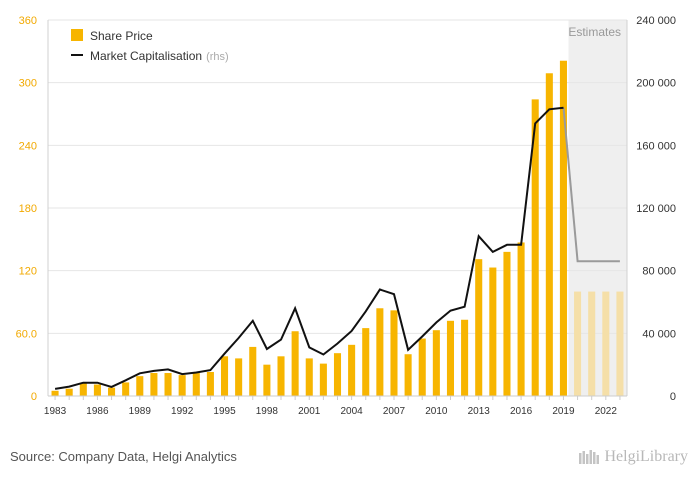 The height and width of the screenshot is (483, 700). Describe the element at coordinates (594, 32) in the screenshot. I see `estimates-label: Estimates` at that location.